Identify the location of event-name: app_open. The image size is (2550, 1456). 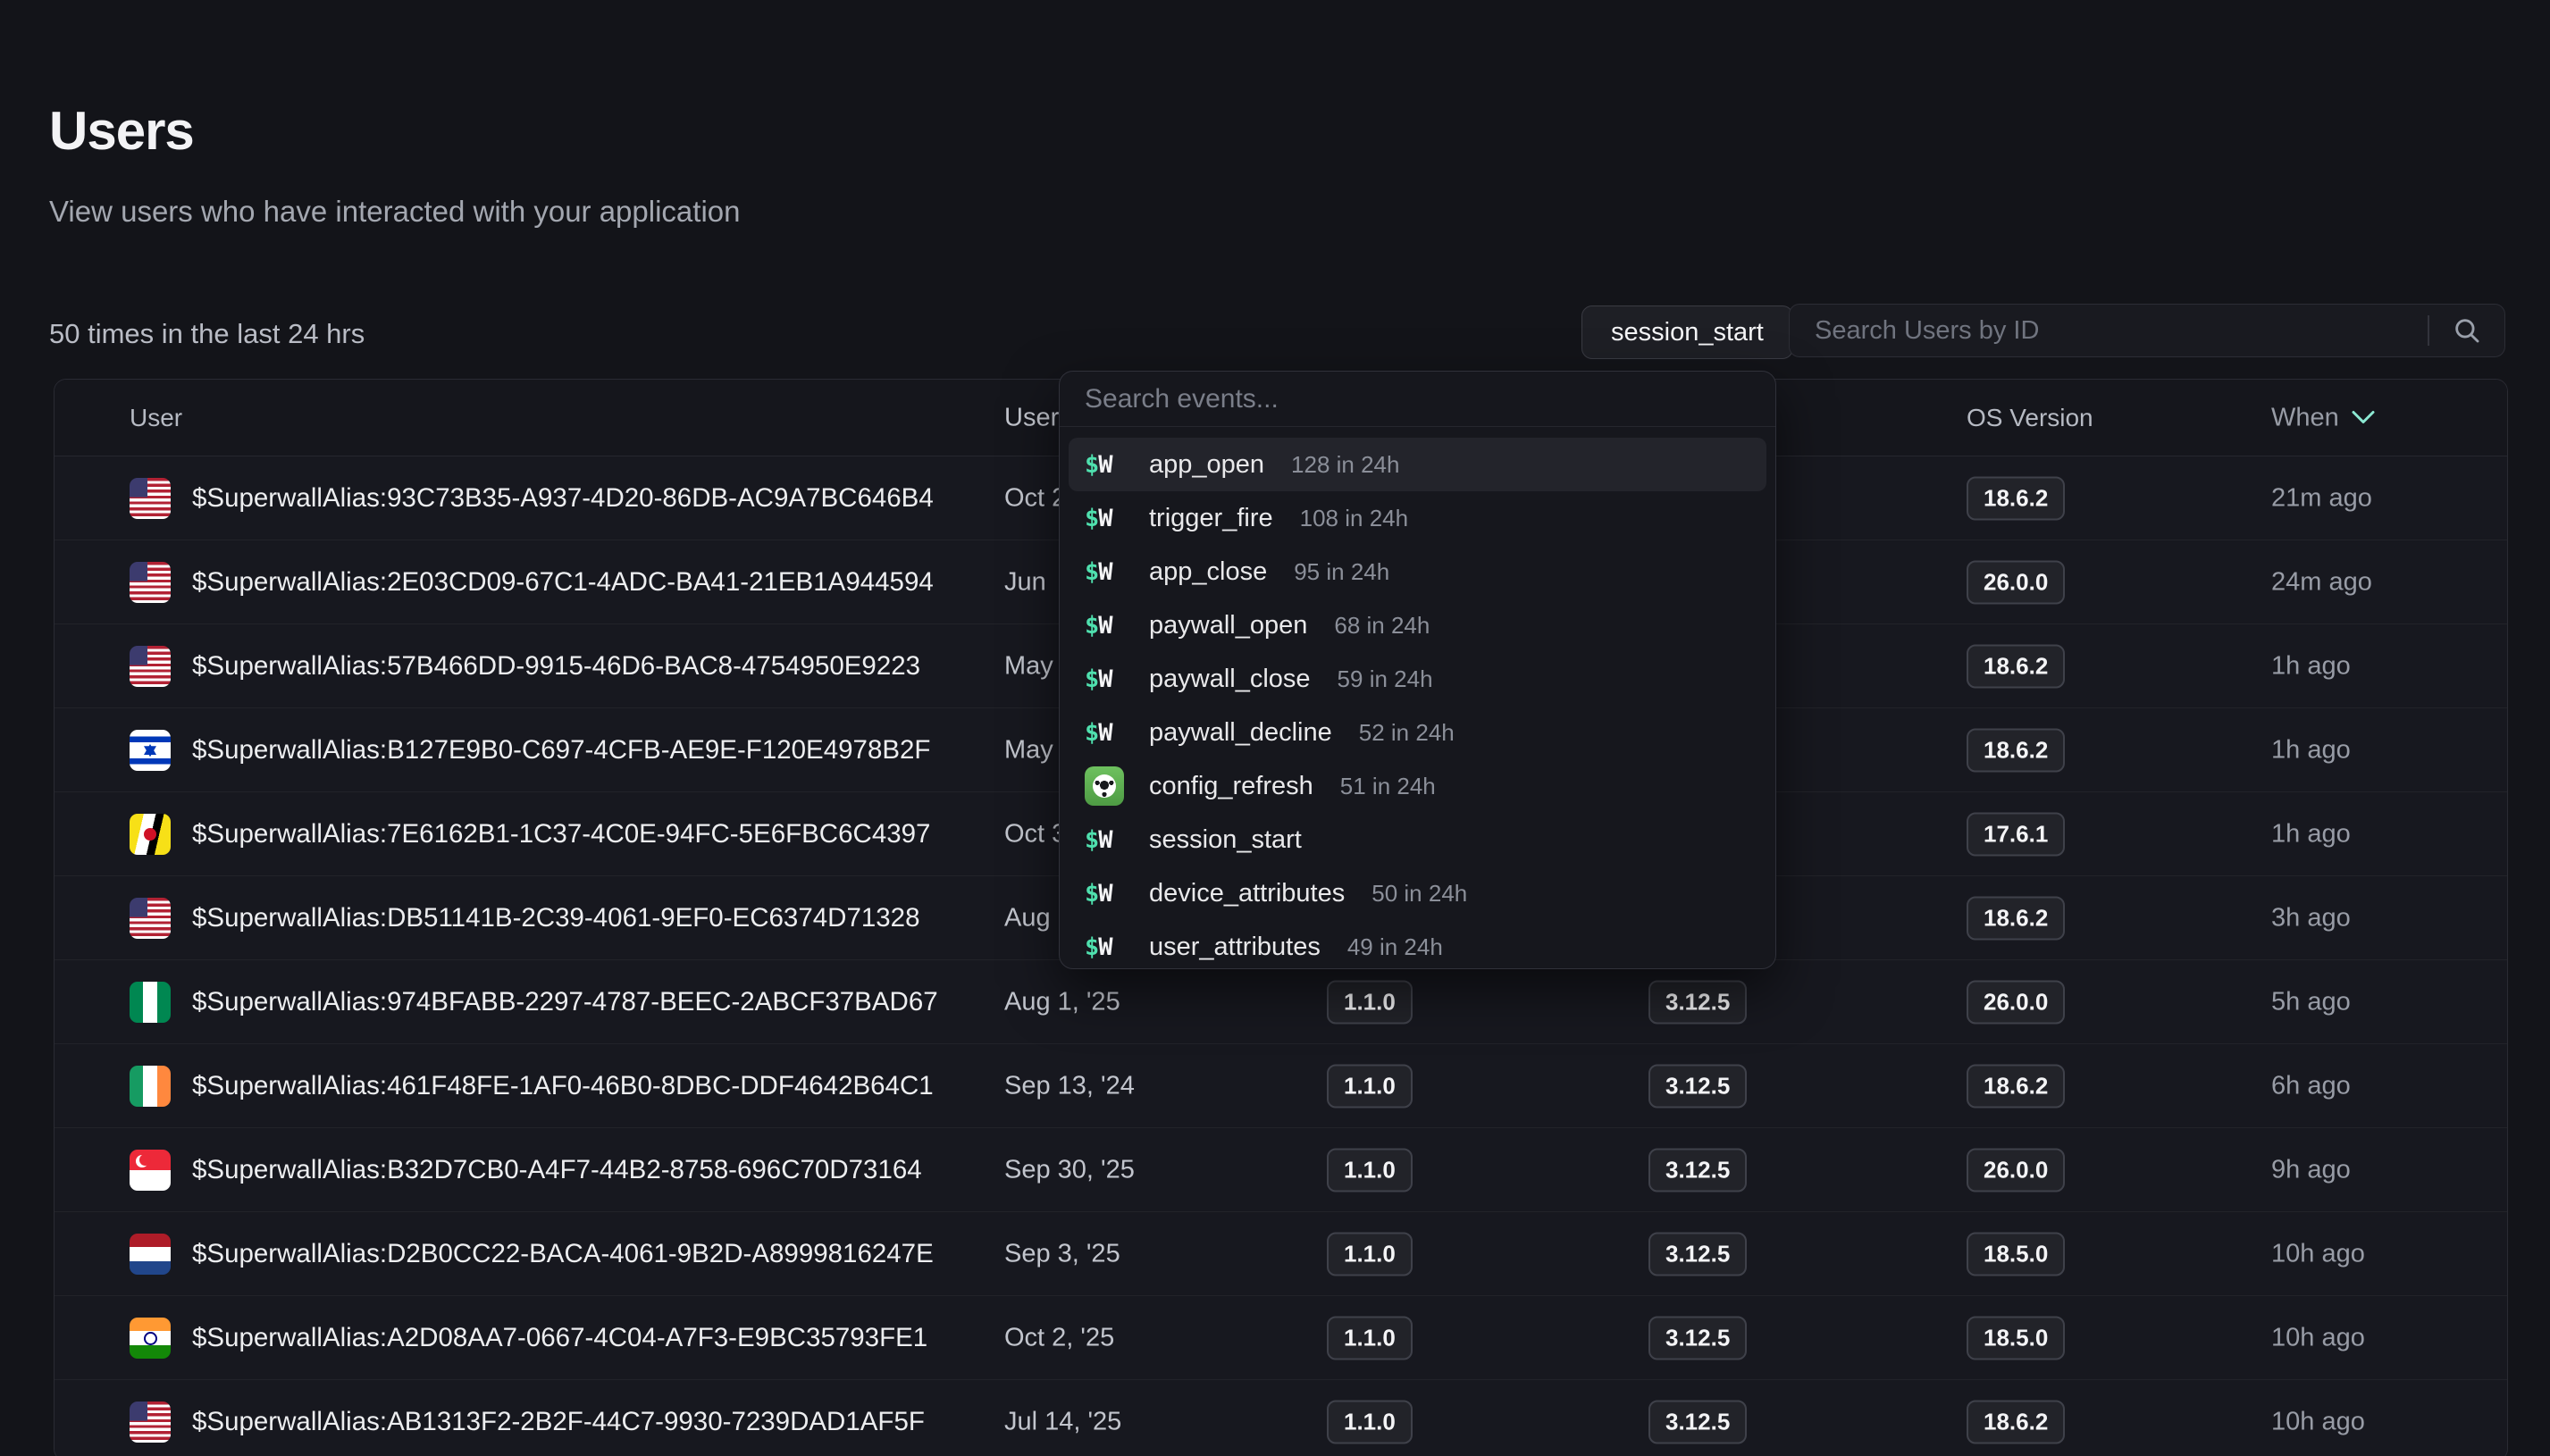
(1207, 464).